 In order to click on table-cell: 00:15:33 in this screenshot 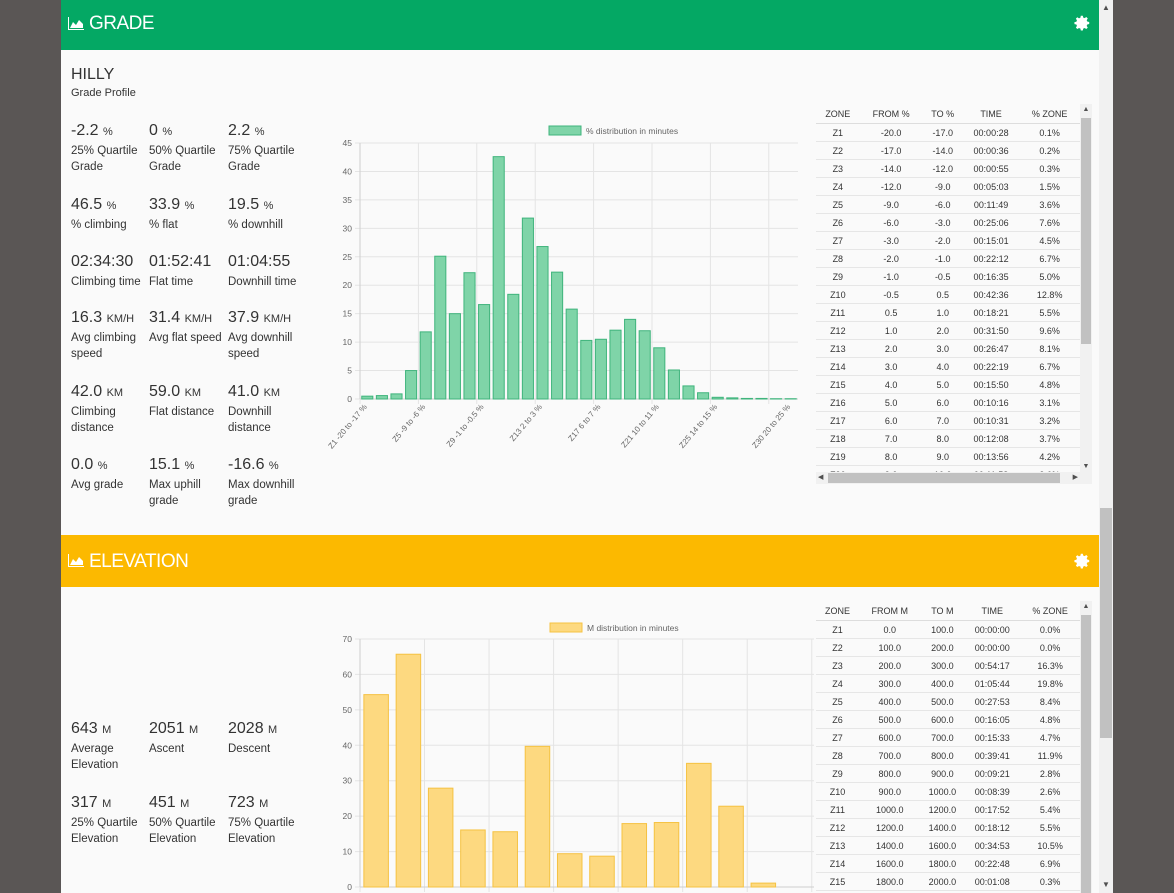, I will do `click(992, 737)`.